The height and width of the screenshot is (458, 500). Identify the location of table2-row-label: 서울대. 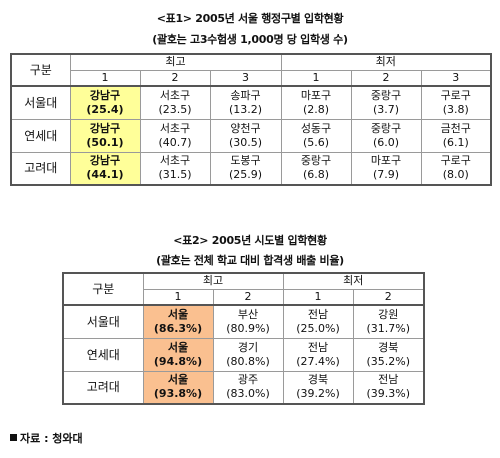
(103, 321).